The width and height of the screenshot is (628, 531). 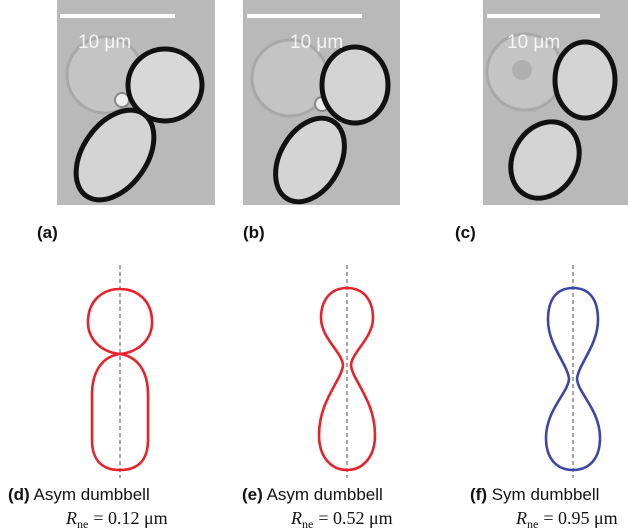 I want to click on panel-label: (b), so click(x=254, y=232).